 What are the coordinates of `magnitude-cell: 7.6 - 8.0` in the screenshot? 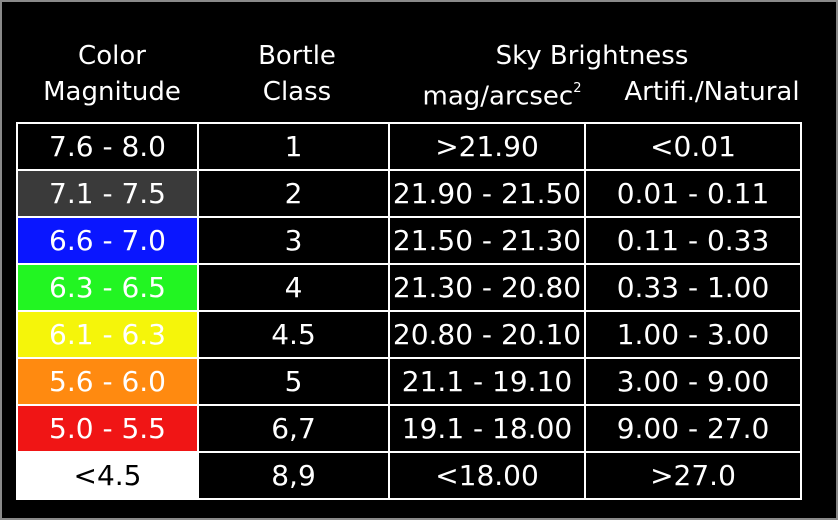 It's located at (107, 146).